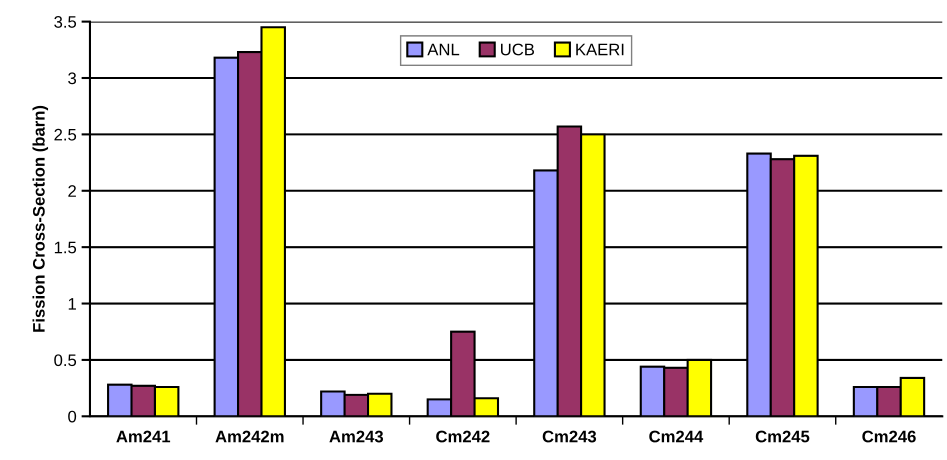 The image size is (947, 460). I want to click on x-tick-label: Am243, so click(356, 436).